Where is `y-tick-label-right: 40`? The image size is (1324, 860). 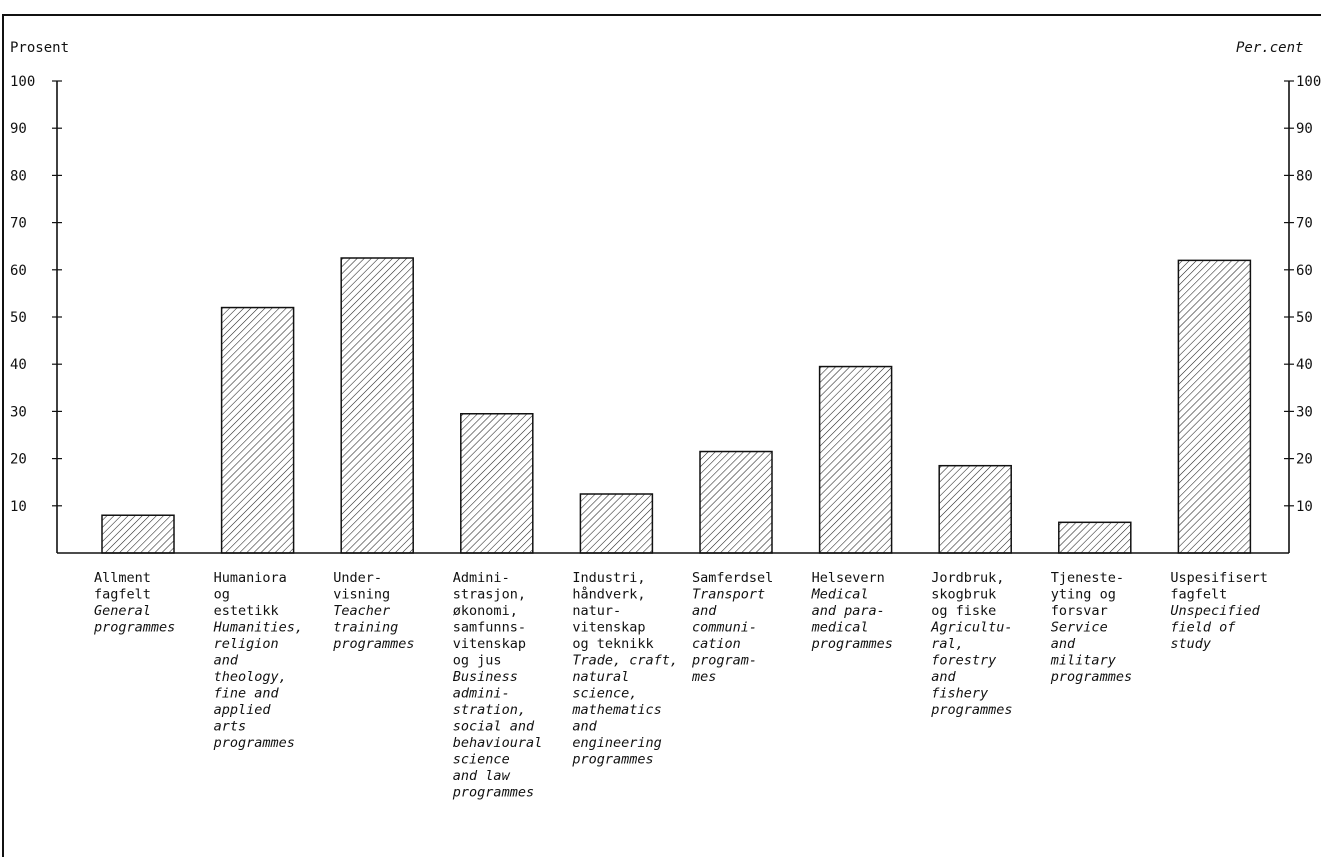 y-tick-label-right: 40 is located at coordinates (1304, 365).